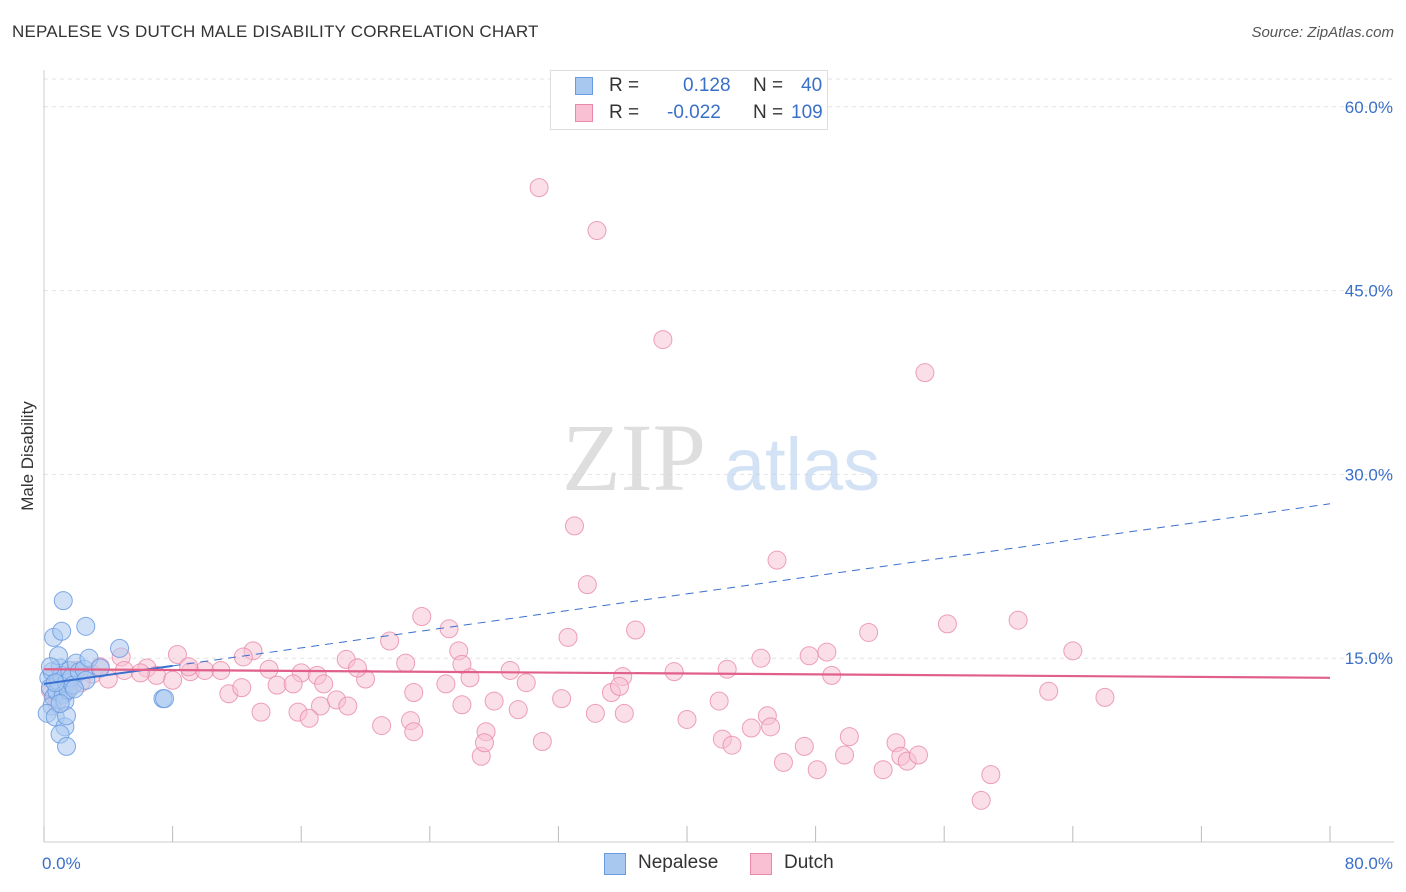 This screenshot has height=892, width=1406. Describe the element at coordinates (634, 457) in the screenshot. I see `watermark-zip: ZIP` at that location.